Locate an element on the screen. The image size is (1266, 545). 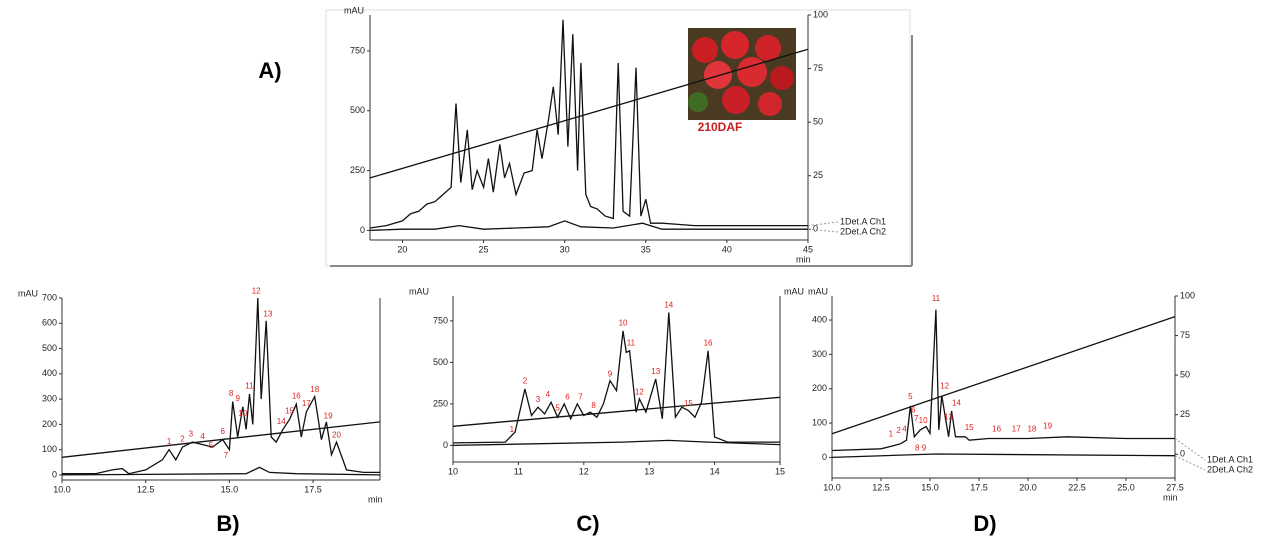
panel-label: B) is located at coordinates (227, 523).